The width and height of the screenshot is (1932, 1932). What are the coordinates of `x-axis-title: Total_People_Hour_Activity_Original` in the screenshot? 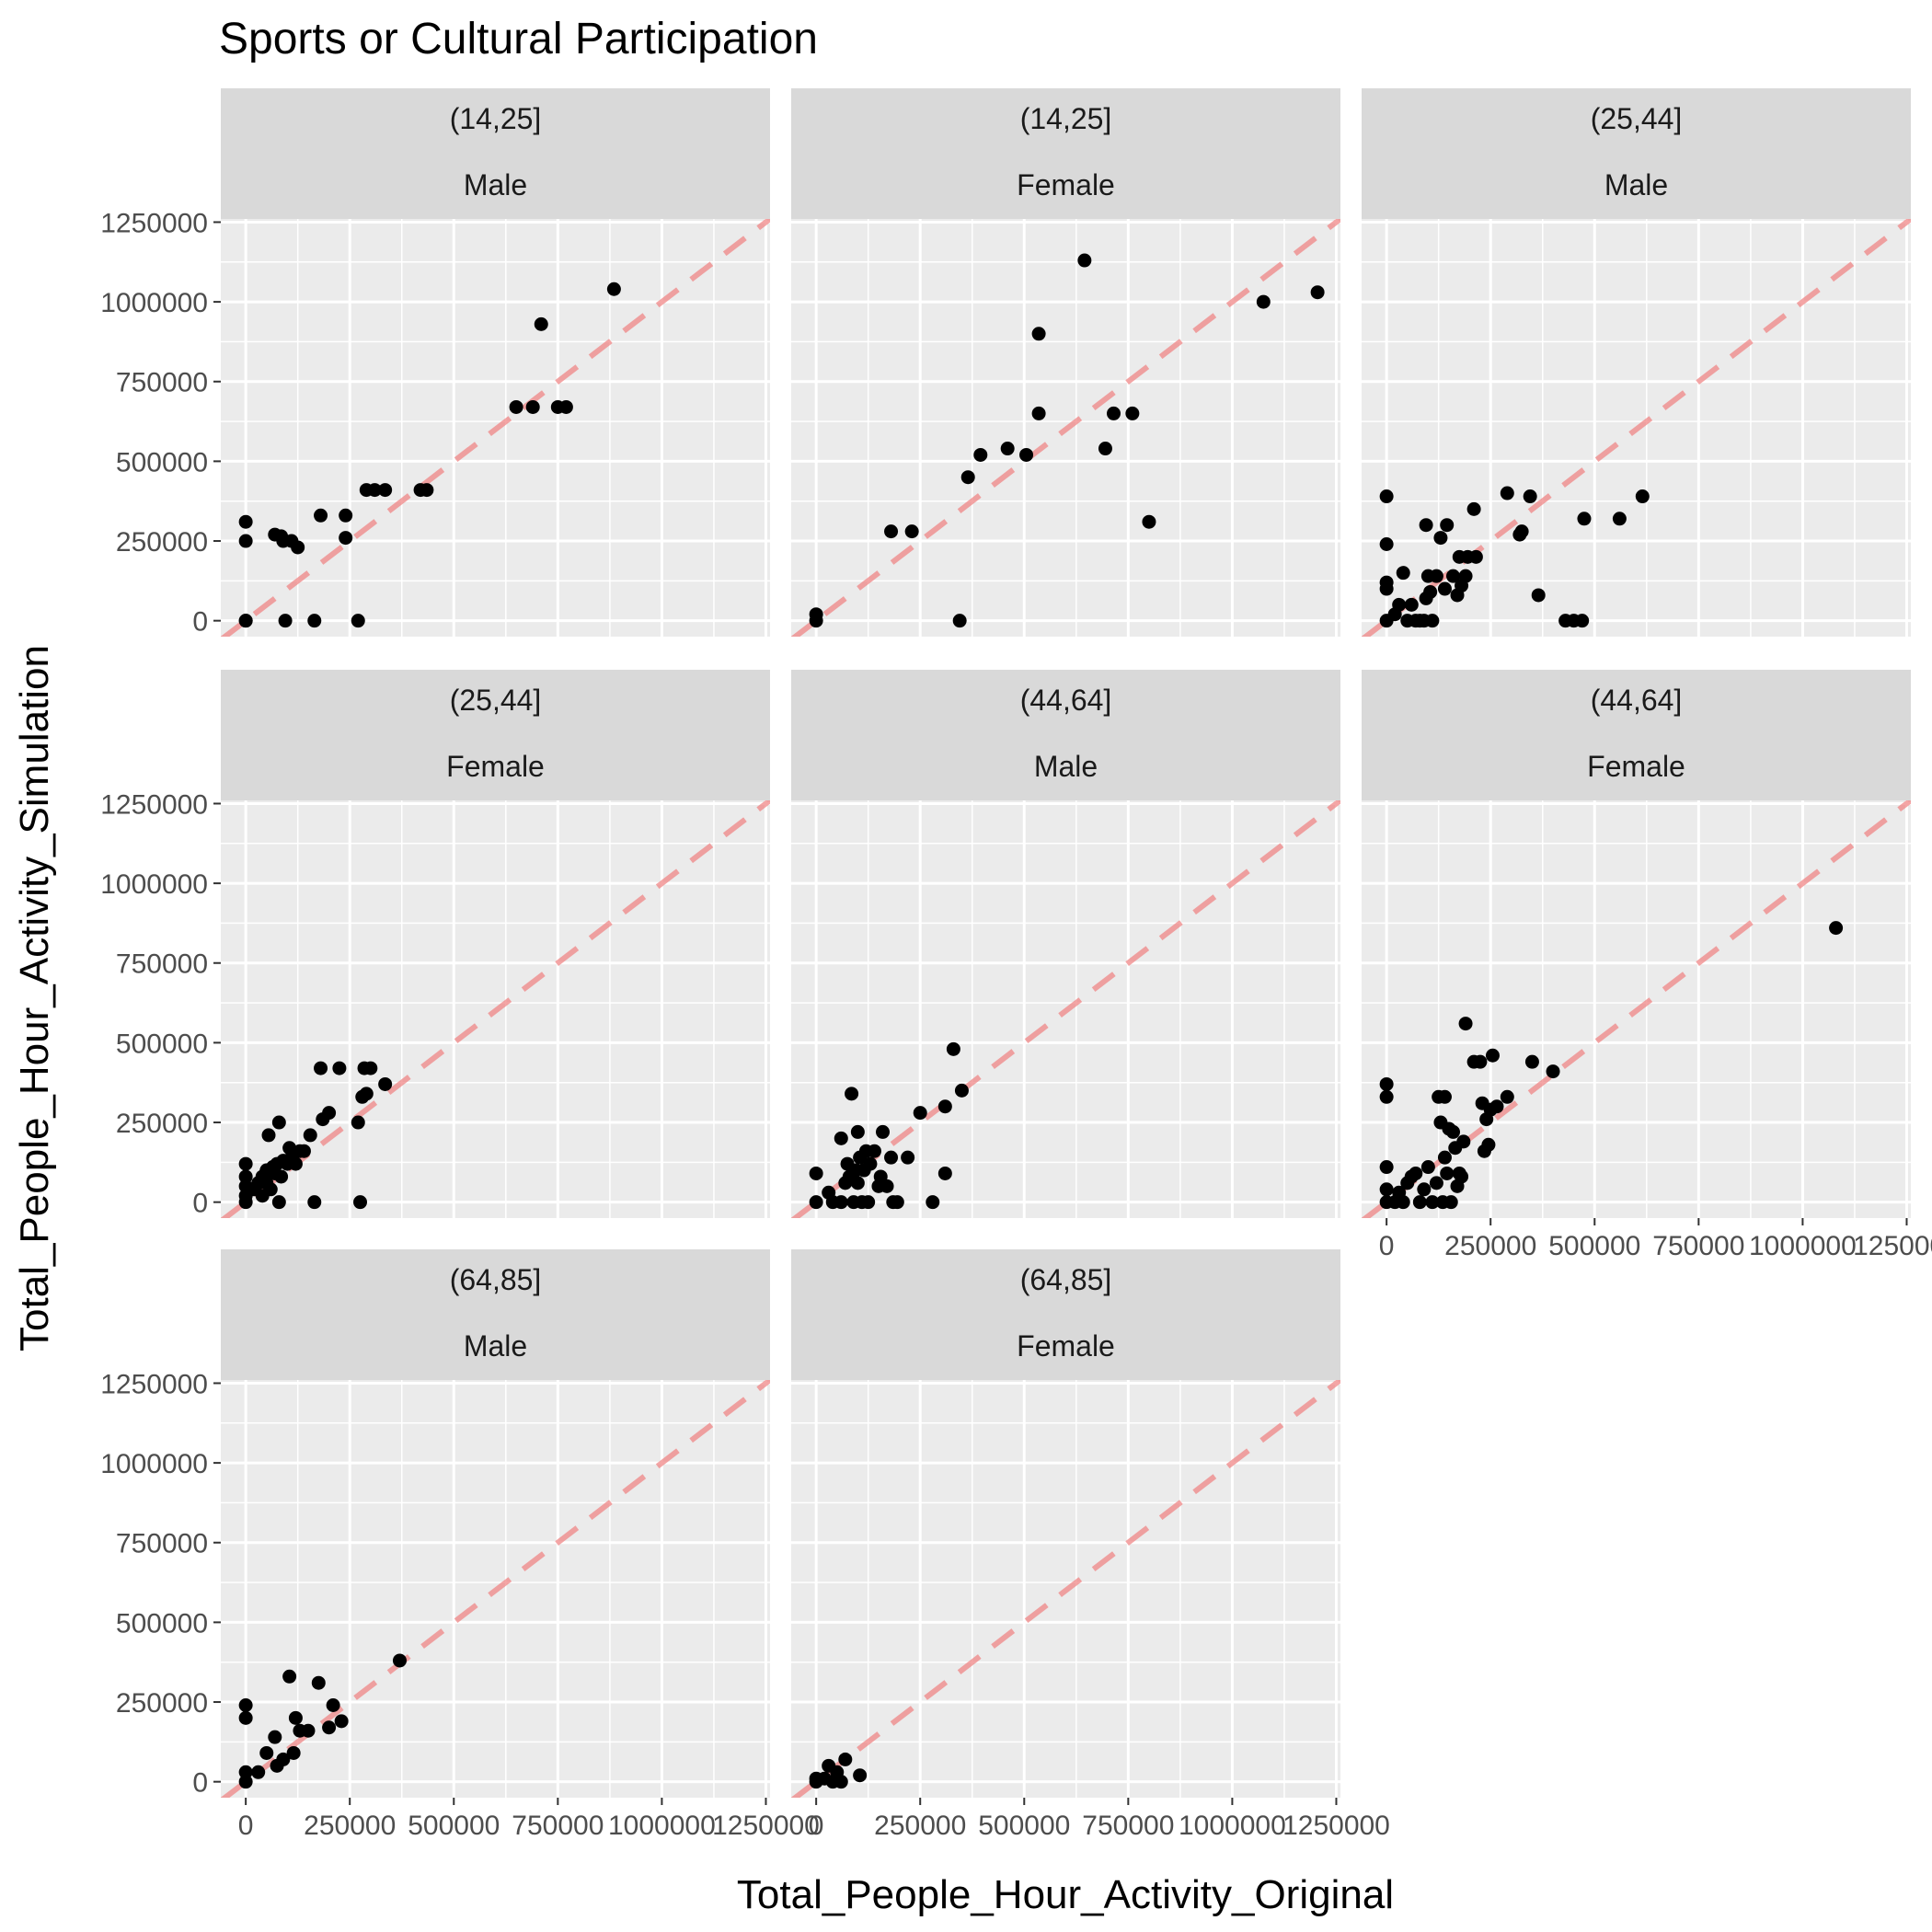 It's located at (1065, 1894).